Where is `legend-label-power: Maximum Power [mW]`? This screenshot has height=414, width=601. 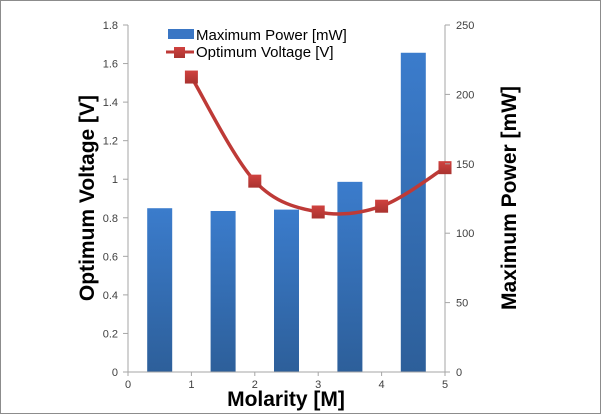 legend-label-power: Maximum Power [mW] is located at coordinates (271, 35).